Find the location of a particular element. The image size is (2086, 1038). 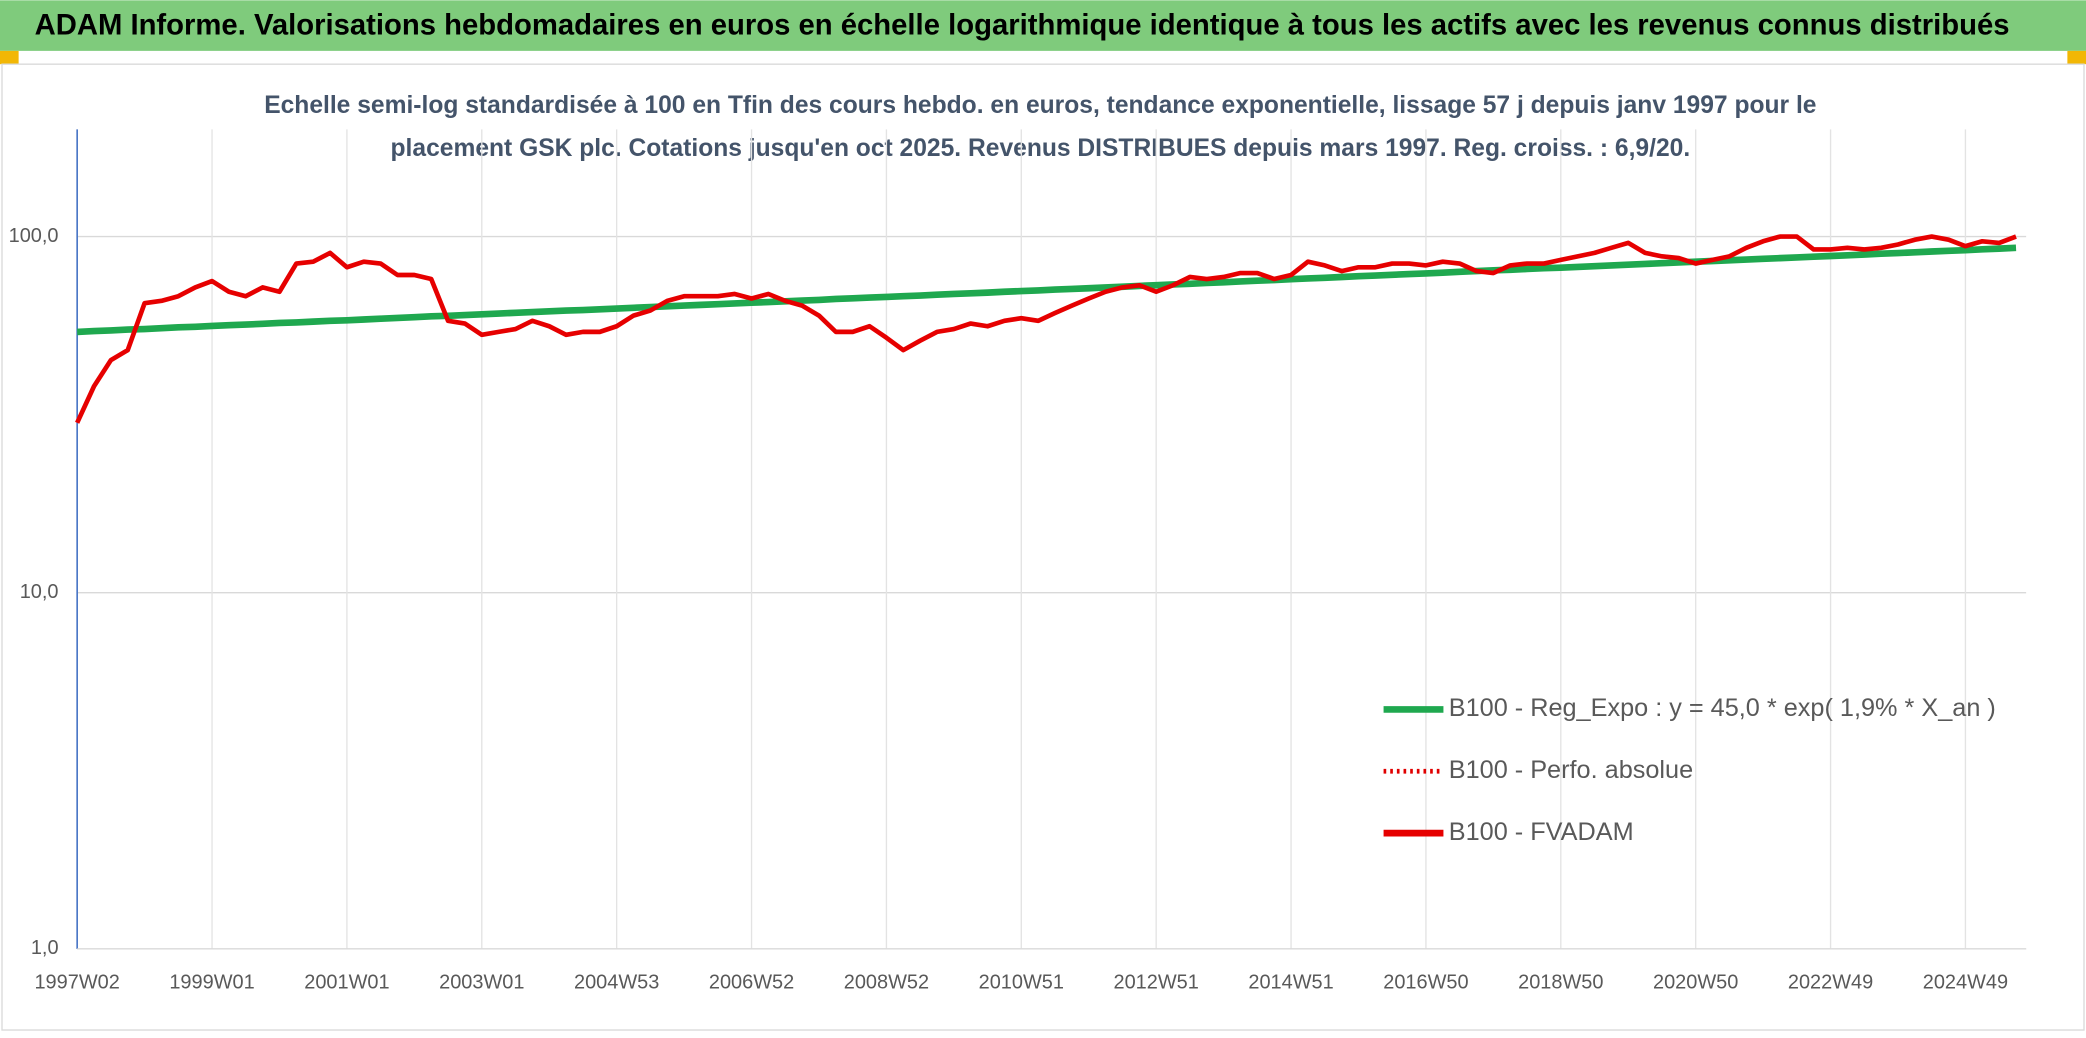

x-tick-label: 2016W50 is located at coordinates (1425, 983).